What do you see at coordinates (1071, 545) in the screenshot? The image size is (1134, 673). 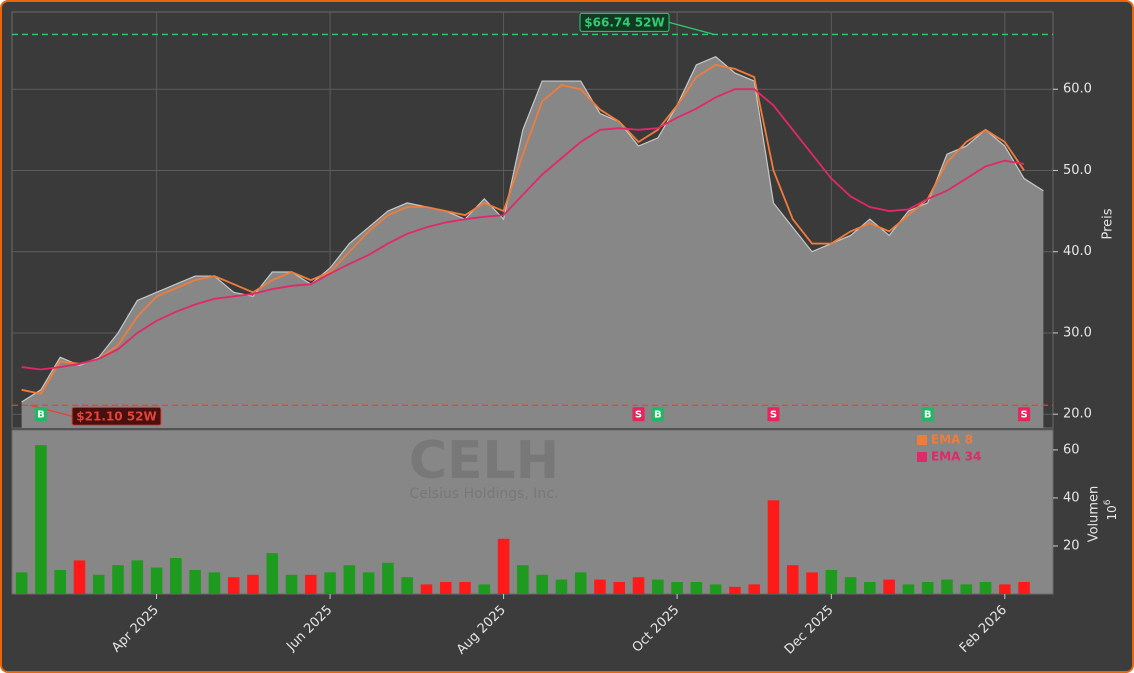 I see `y-tick-label: 20` at bounding box center [1071, 545].